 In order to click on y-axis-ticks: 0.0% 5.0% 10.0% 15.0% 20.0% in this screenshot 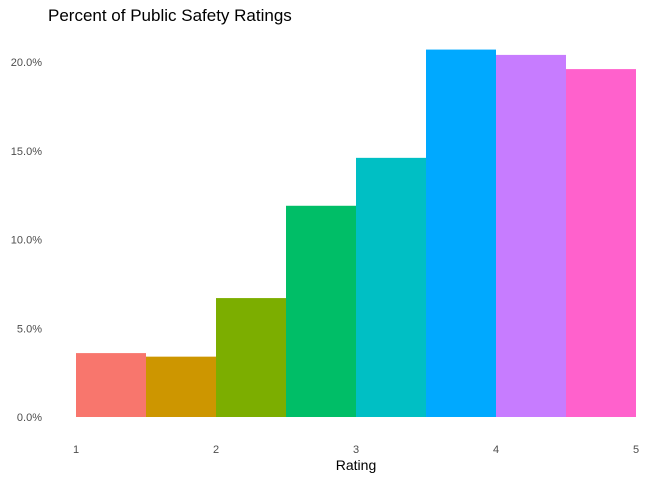, I will do `click(26, 240)`.